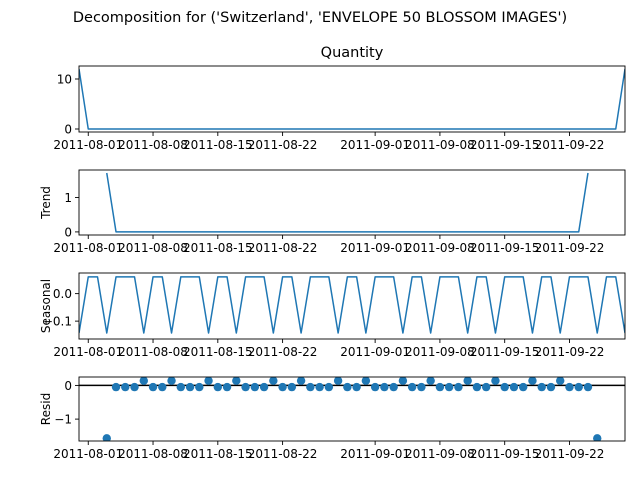 The image size is (640, 480). Describe the element at coordinates (46, 409) in the screenshot. I see `axis-label-resid: Resid` at that location.